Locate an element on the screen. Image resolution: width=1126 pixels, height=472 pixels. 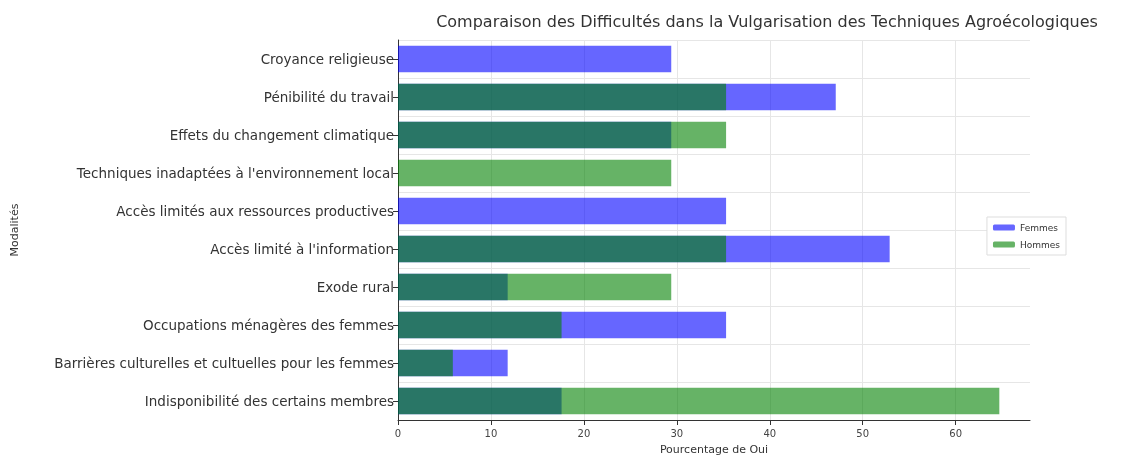
x-tick-label: 10 is located at coordinates (491, 433).